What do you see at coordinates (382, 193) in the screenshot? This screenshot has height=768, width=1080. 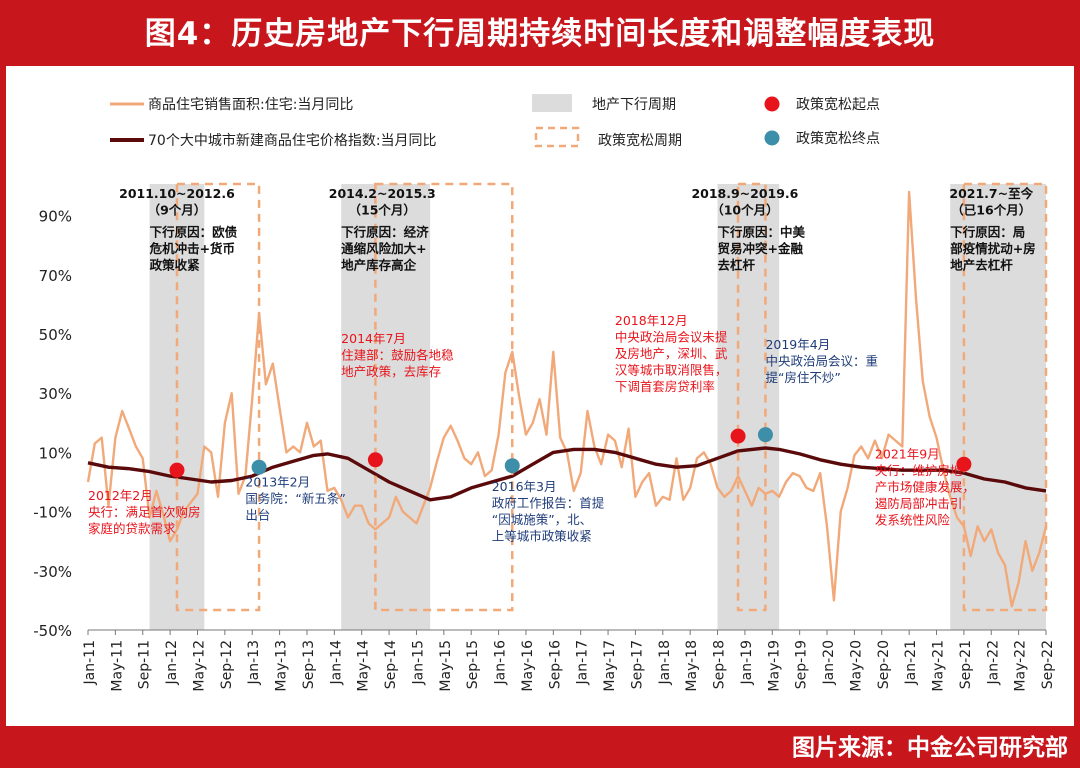 I see `annotation-line: 2014.2~2015.3` at bounding box center [382, 193].